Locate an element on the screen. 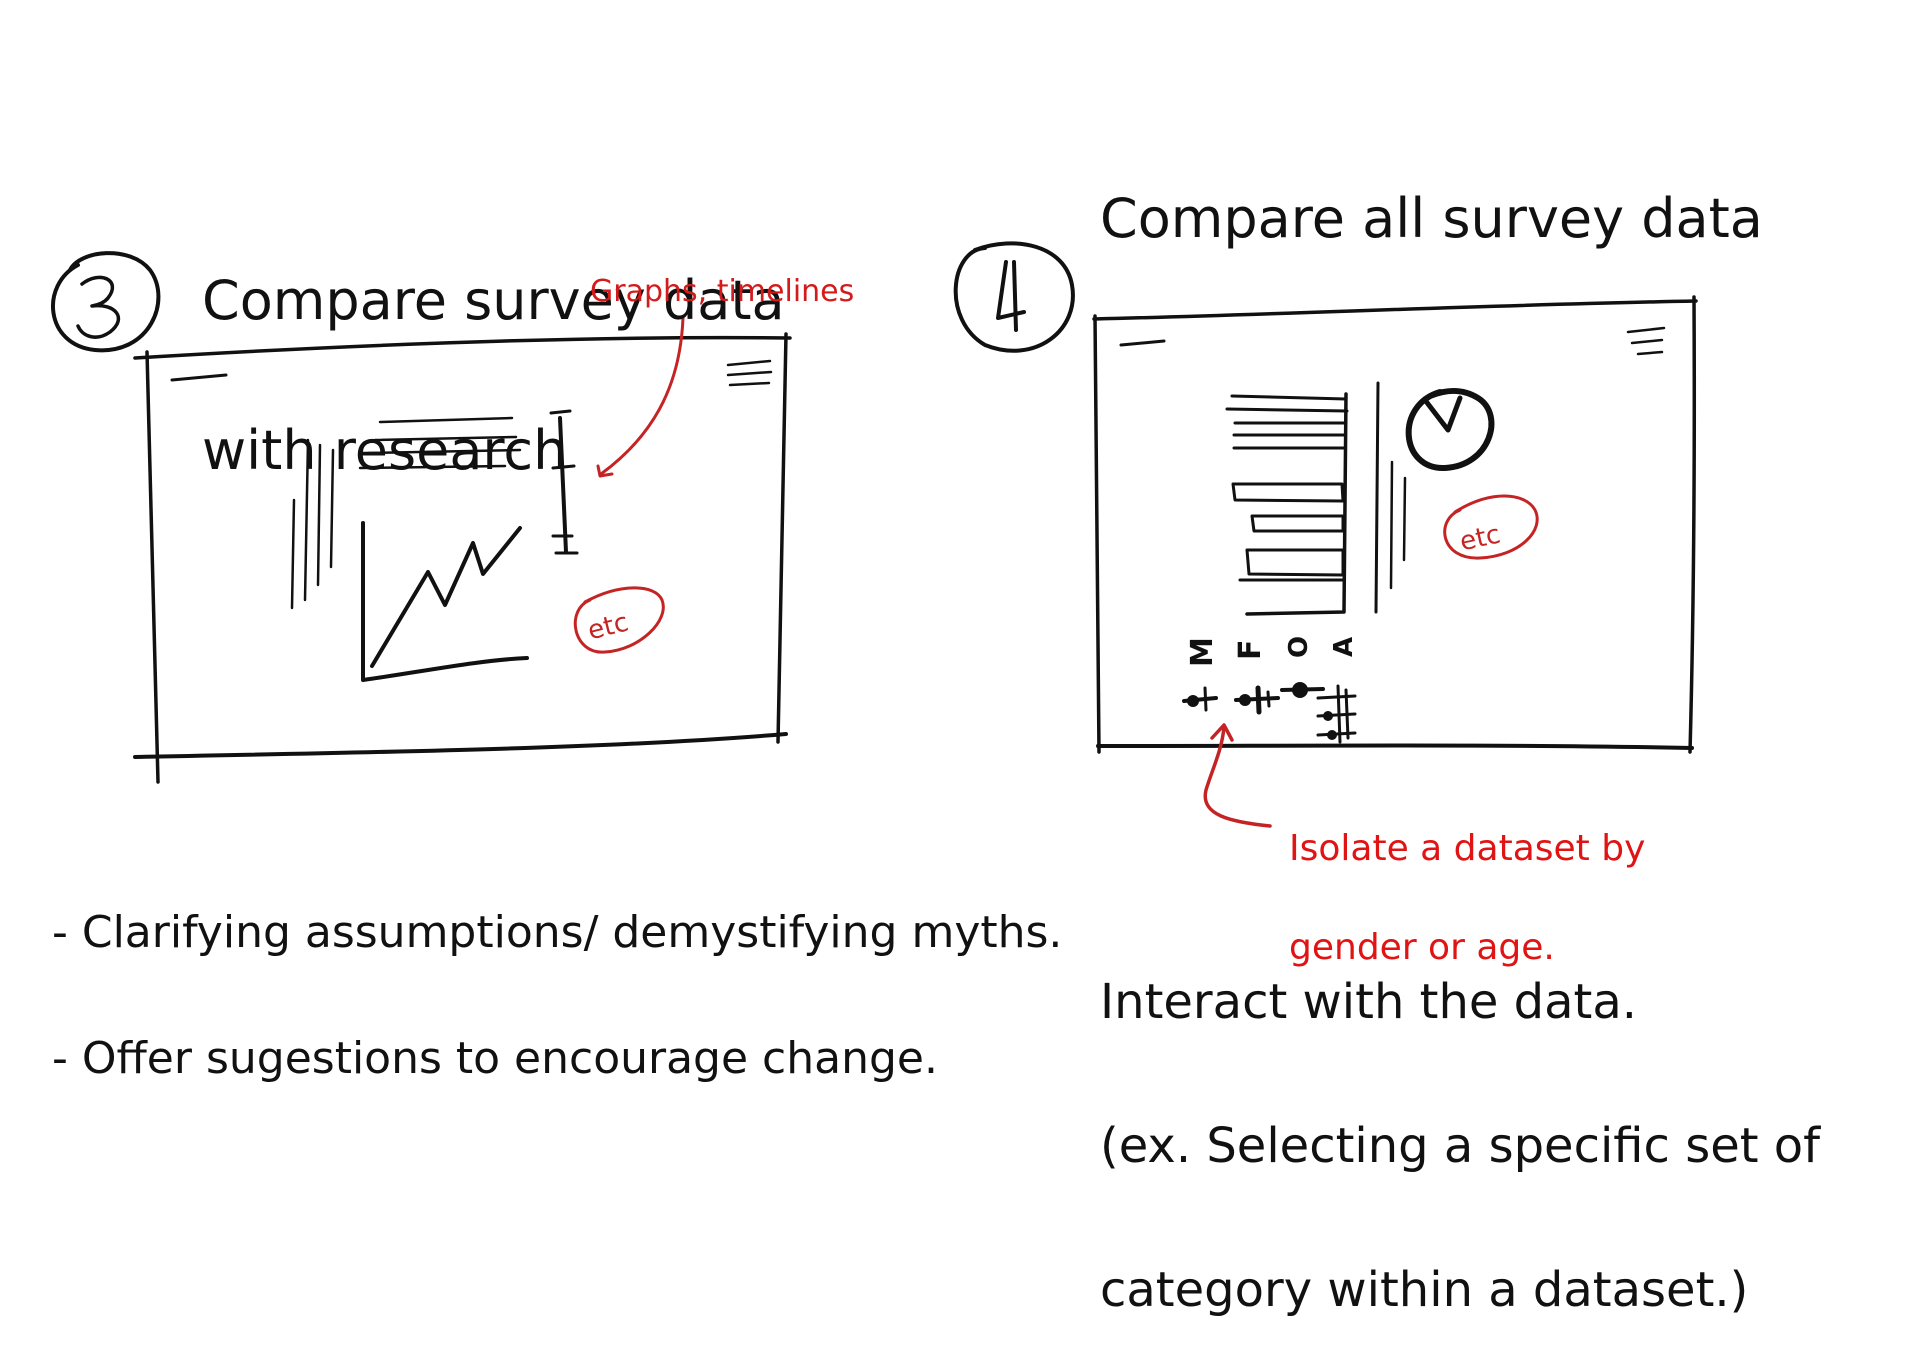 Image resolution: width=1920 pixels, height=1362 pixels. panel-3-sidebar-lines is located at coordinates (312, 524).